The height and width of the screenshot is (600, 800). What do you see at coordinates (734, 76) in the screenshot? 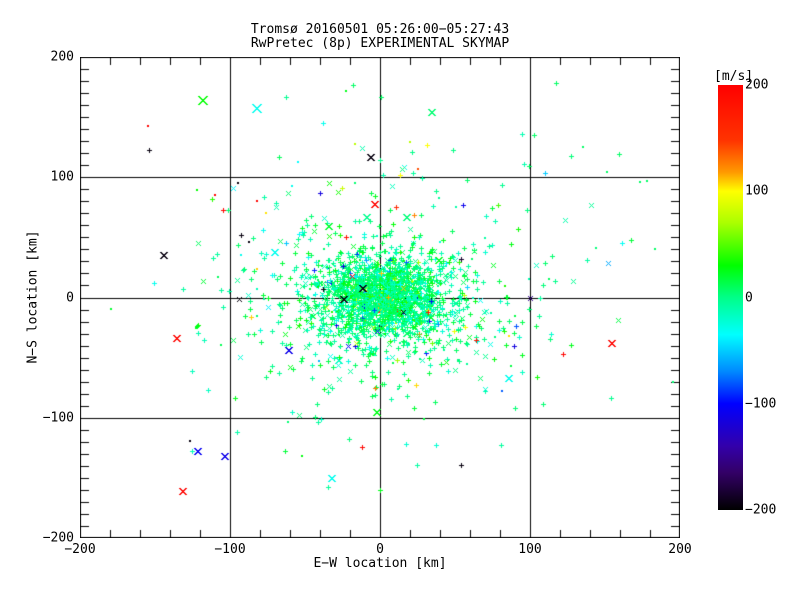
I see `colorbar-units-label: [m/s]` at bounding box center [734, 76].